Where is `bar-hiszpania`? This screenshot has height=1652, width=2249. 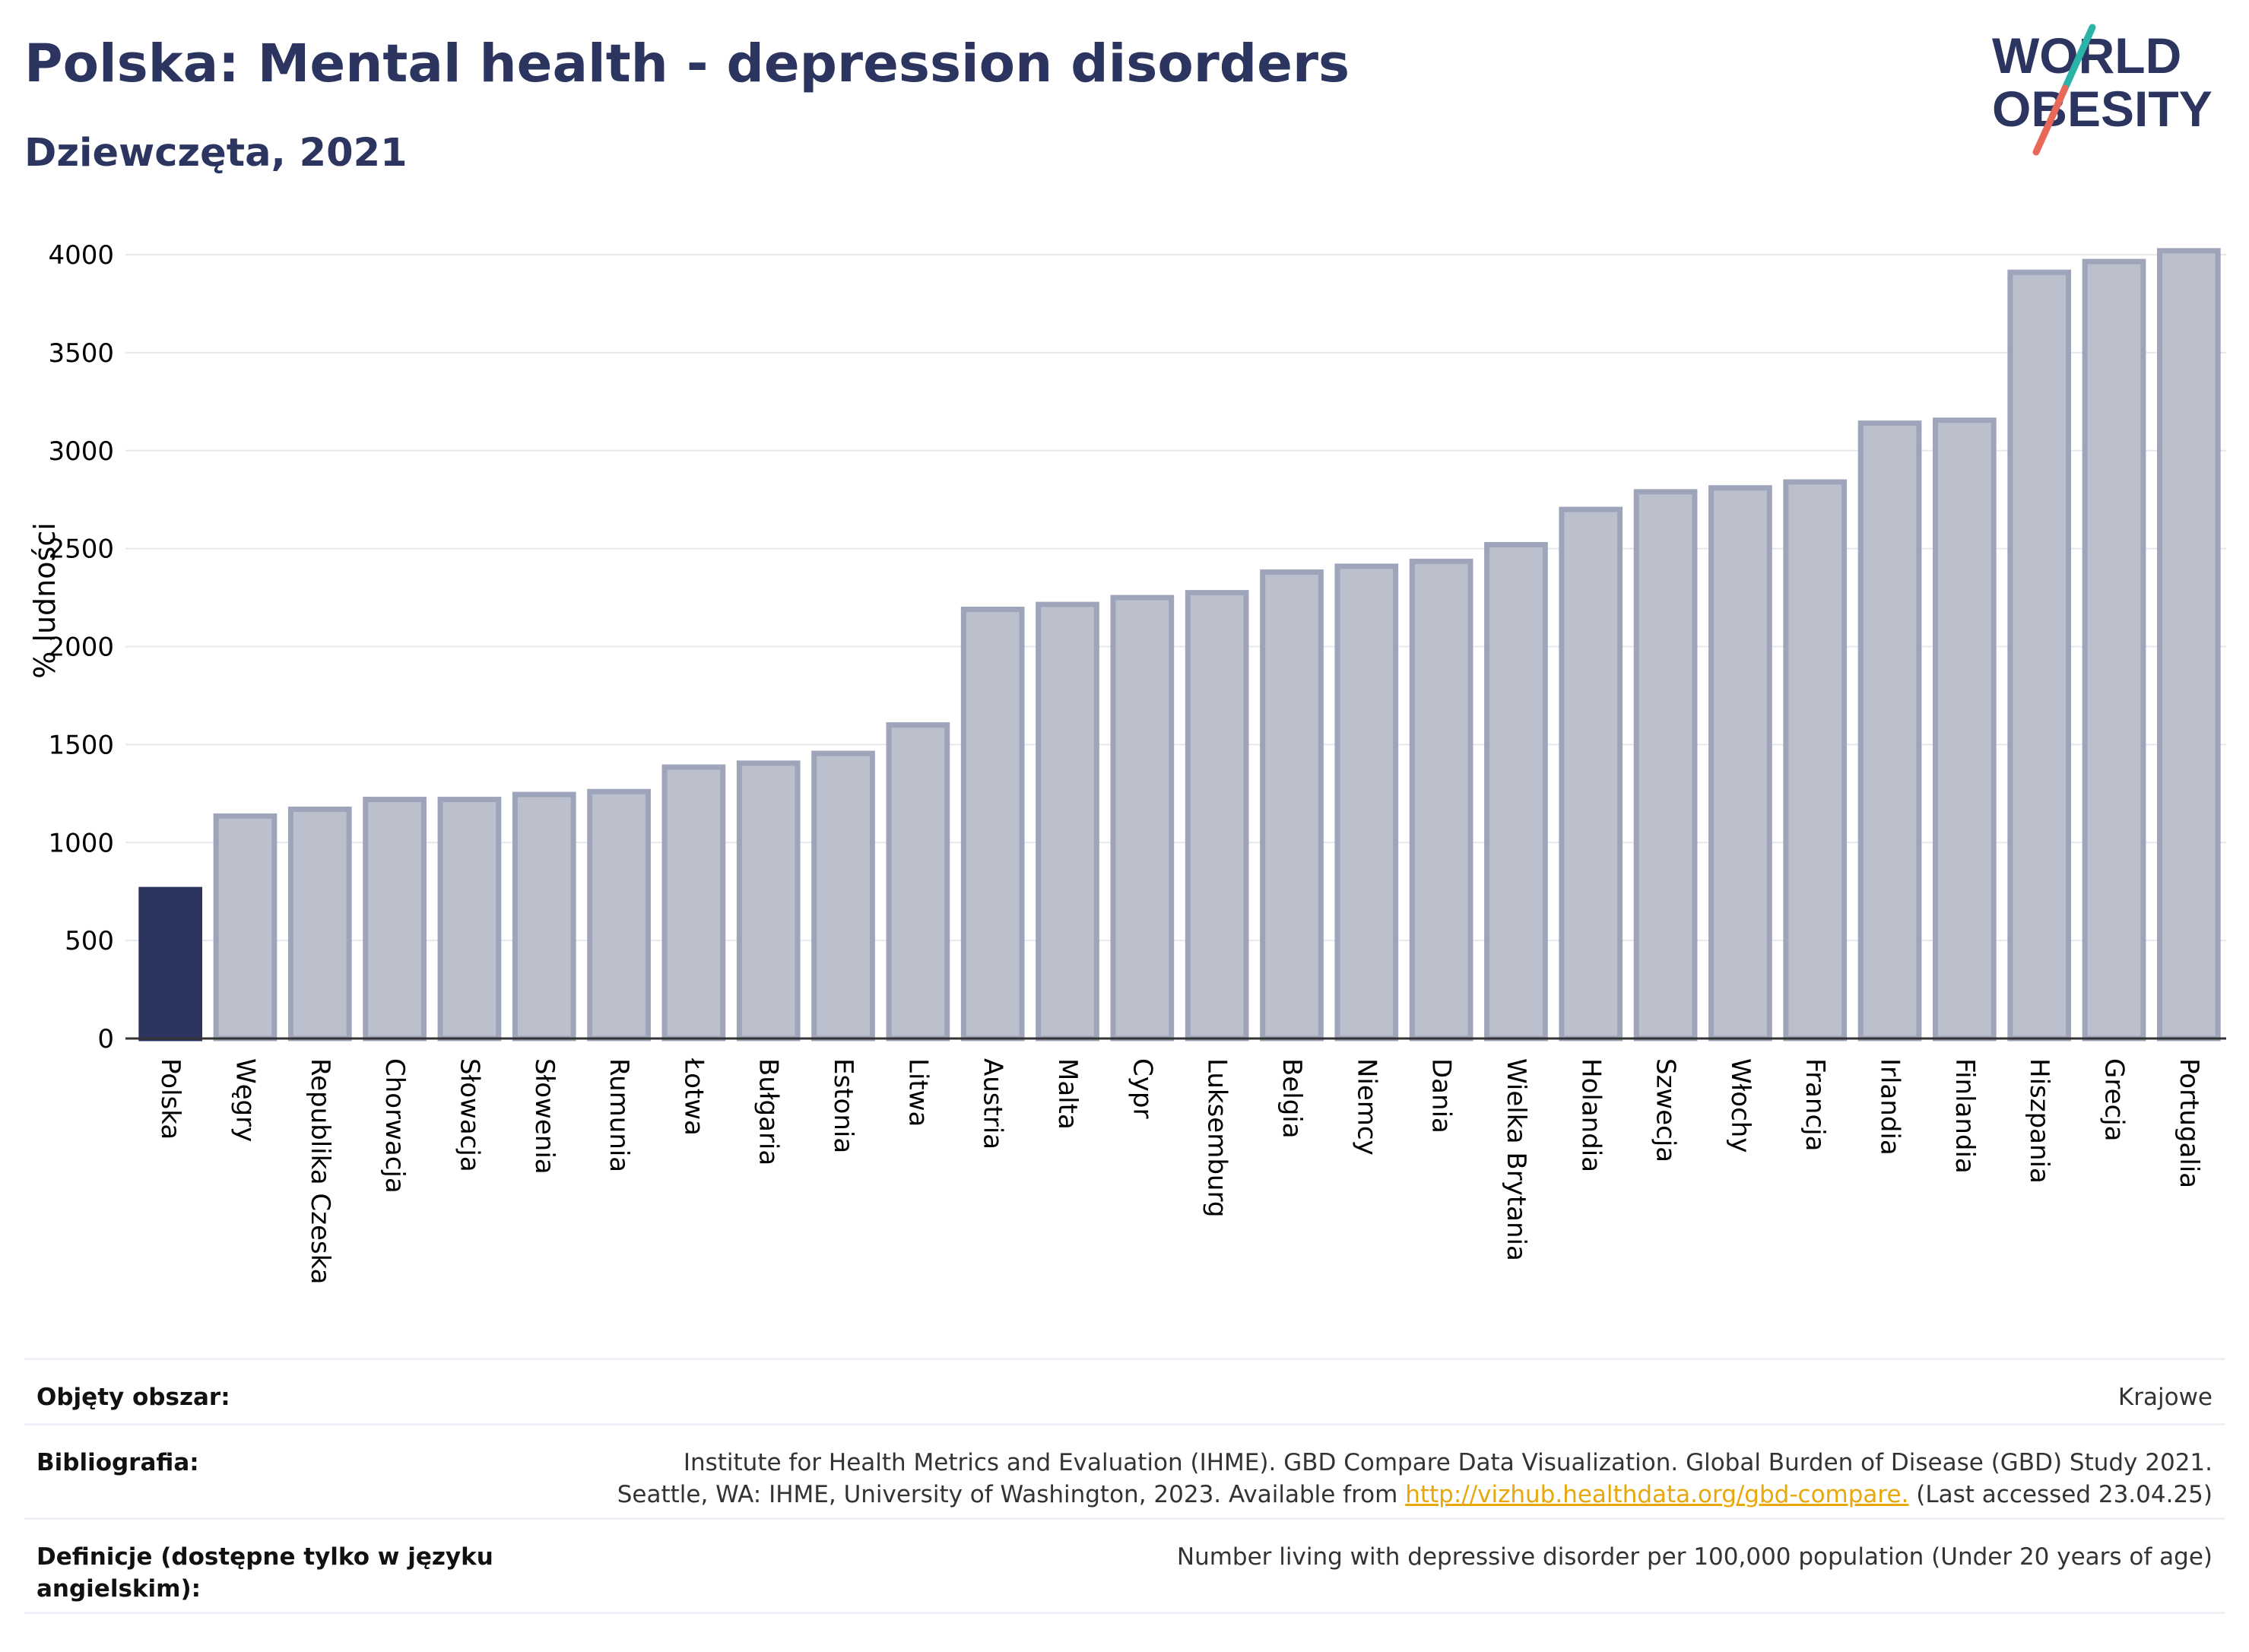
bar-hiszpania is located at coordinates (2039, 655).